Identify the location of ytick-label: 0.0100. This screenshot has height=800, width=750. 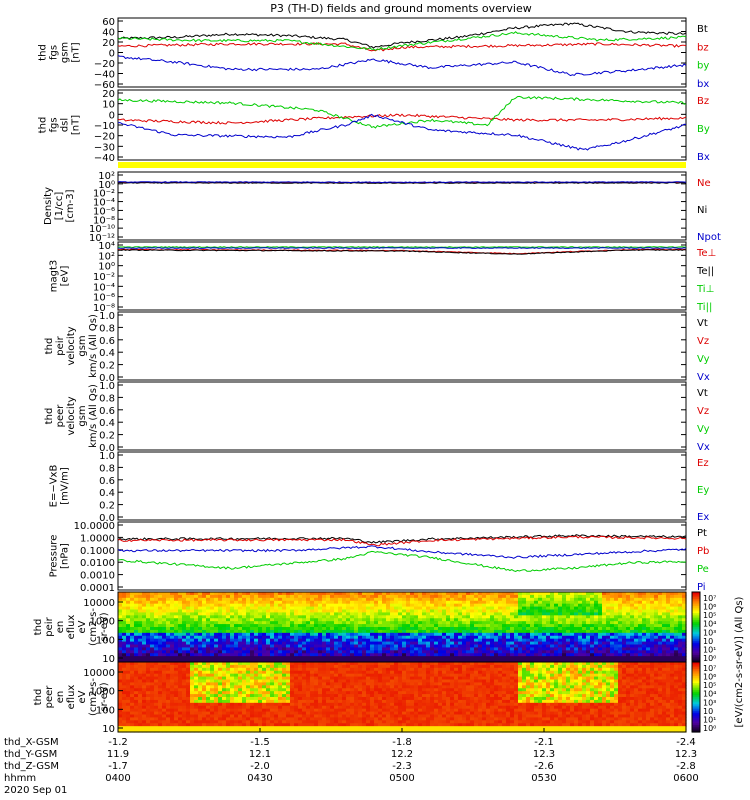
(97, 563).